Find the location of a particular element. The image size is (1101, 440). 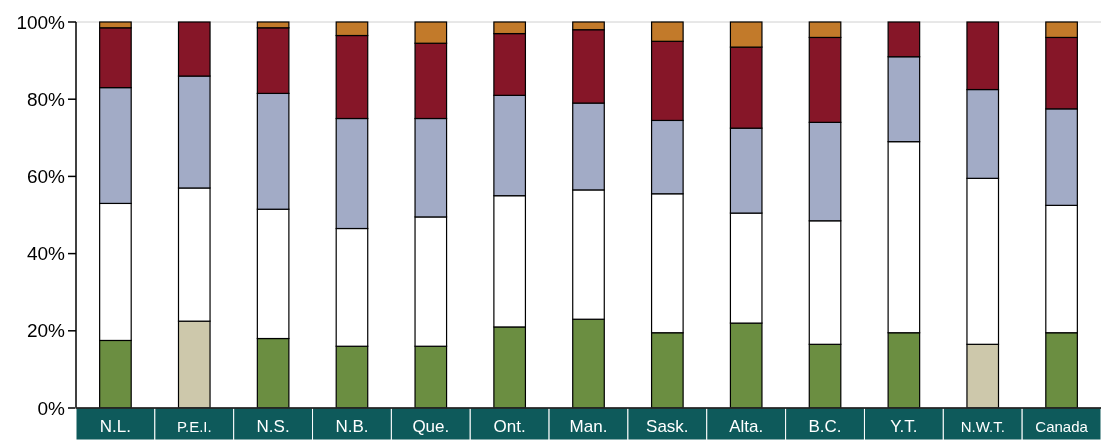

x-tick-label: Canada is located at coordinates (1062, 426).